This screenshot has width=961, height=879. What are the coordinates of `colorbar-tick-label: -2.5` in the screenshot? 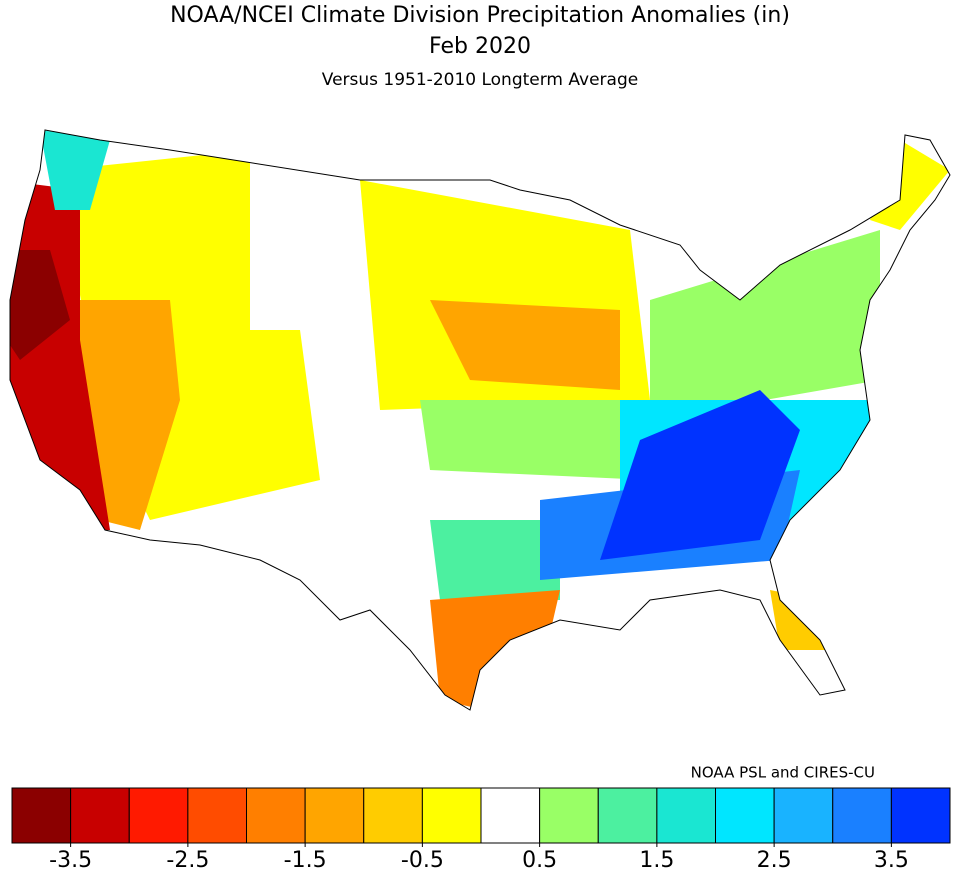 It's located at (187, 860).